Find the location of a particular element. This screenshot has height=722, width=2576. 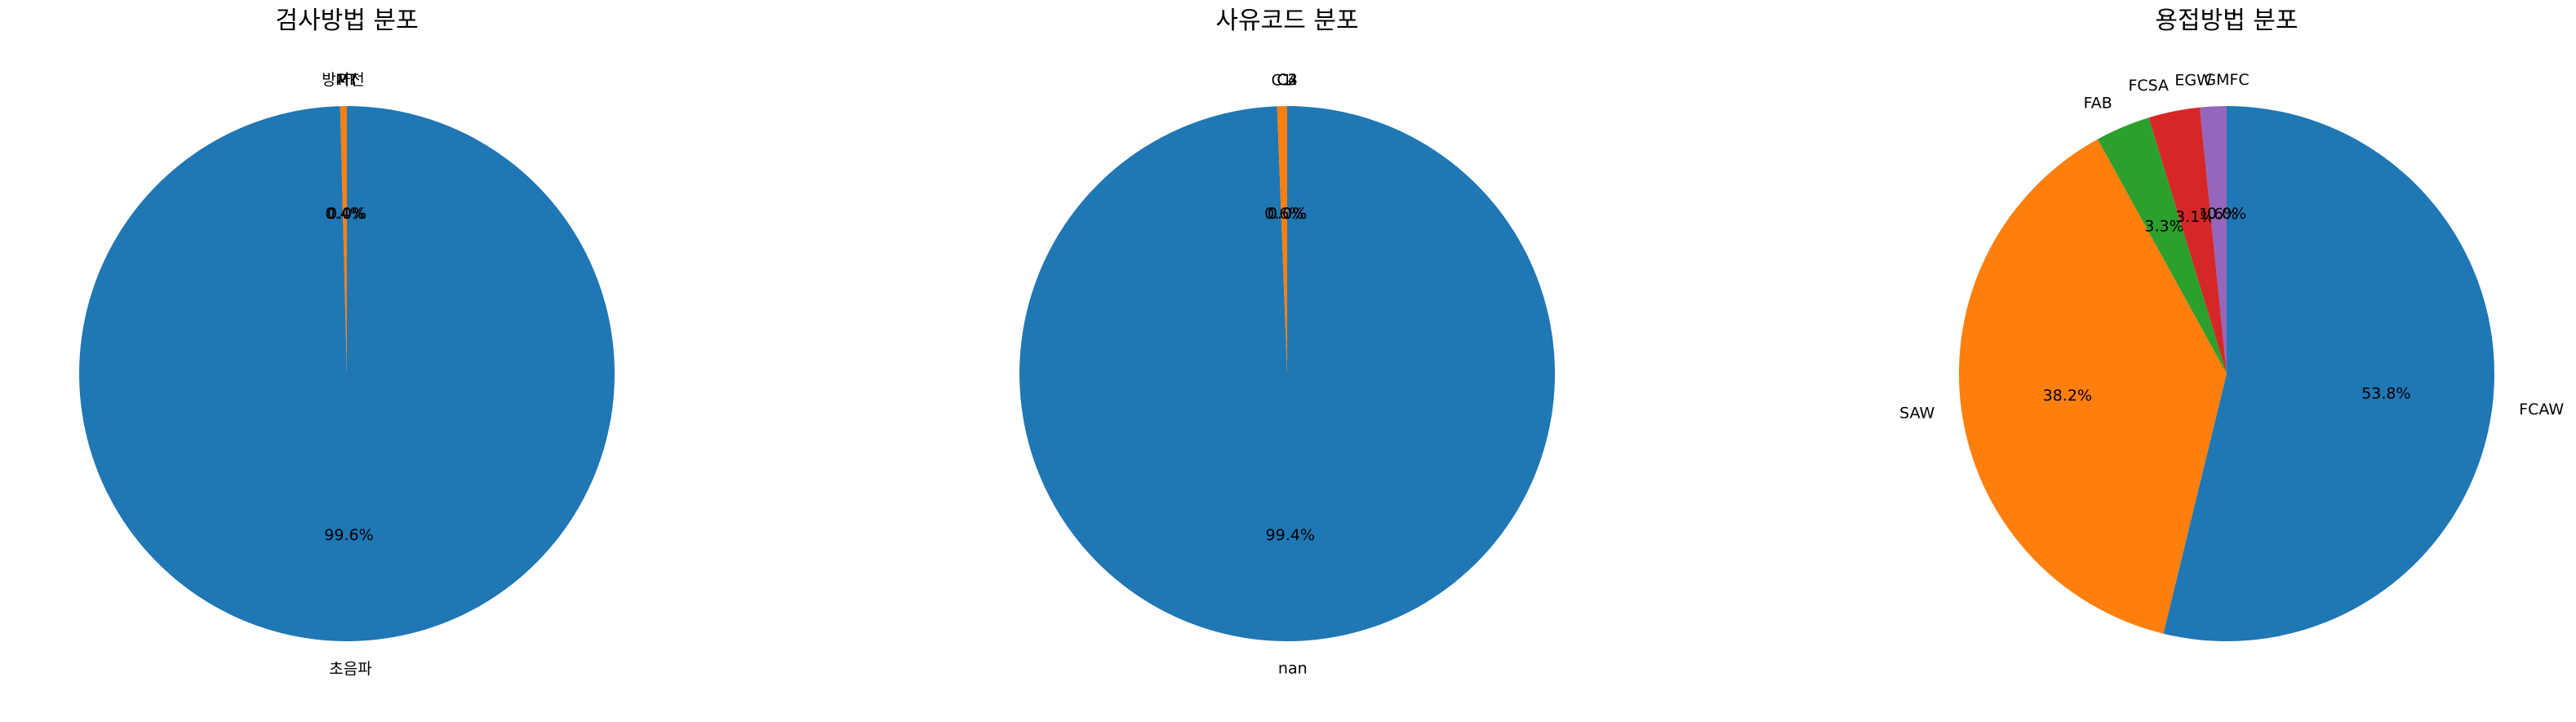

slice-label: nan is located at coordinates (1293, 669).